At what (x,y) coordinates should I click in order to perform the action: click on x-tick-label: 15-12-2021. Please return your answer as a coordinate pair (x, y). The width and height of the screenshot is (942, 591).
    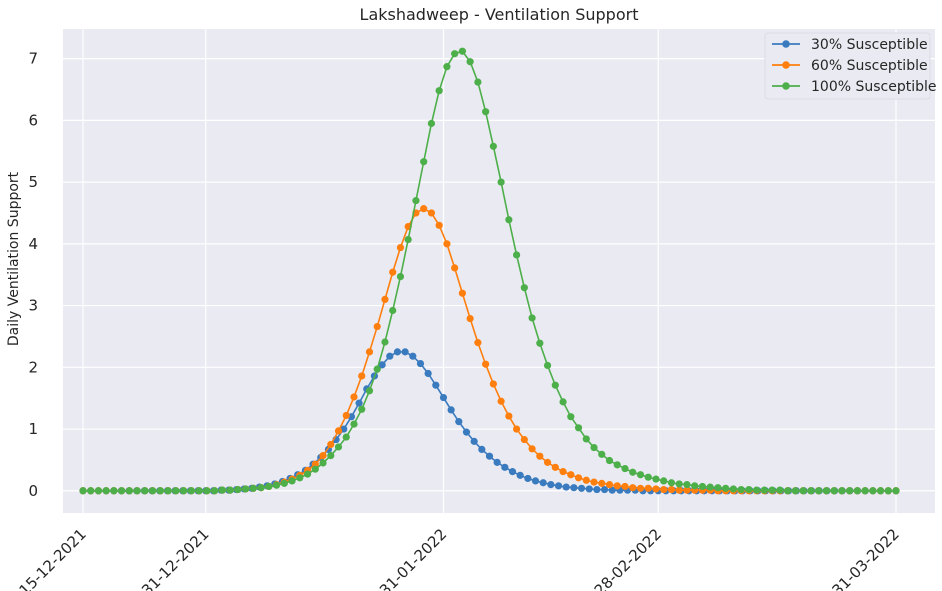
    Looking at the image, I should click on (52, 558).